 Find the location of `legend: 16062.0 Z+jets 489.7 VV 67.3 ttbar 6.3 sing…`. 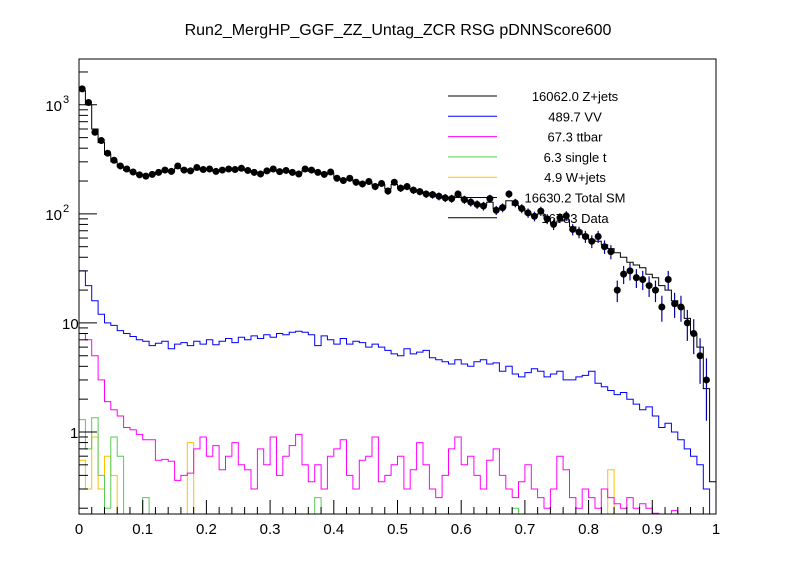

legend: 16062.0 Z+jets 489.7 VV 67.3 ttbar 6.3 sing… is located at coordinates (536, 157).